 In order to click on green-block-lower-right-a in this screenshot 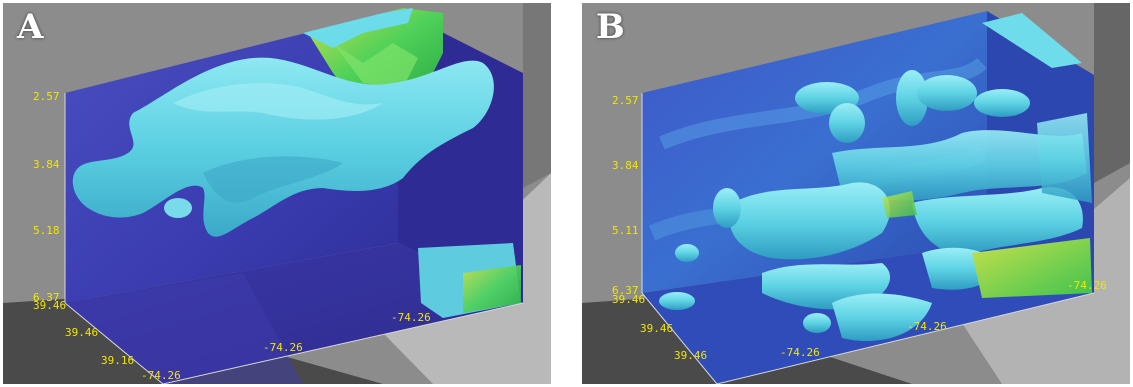, I will do `click(492, 289)`.